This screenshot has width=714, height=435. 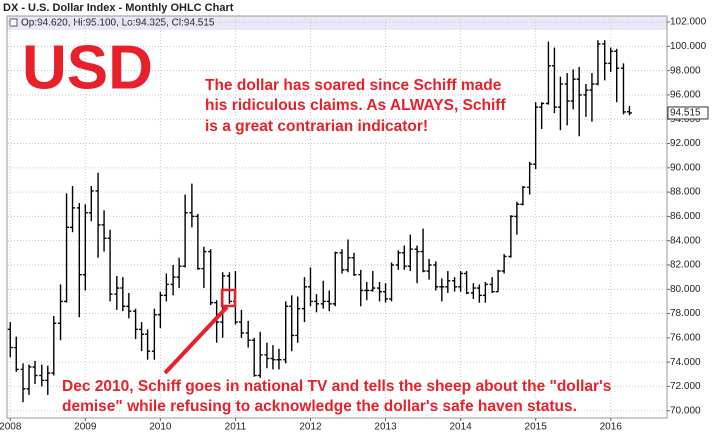 I want to click on annotation: his ridiculous claims. As ALWAYS, Schiff, so click(x=355, y=105).